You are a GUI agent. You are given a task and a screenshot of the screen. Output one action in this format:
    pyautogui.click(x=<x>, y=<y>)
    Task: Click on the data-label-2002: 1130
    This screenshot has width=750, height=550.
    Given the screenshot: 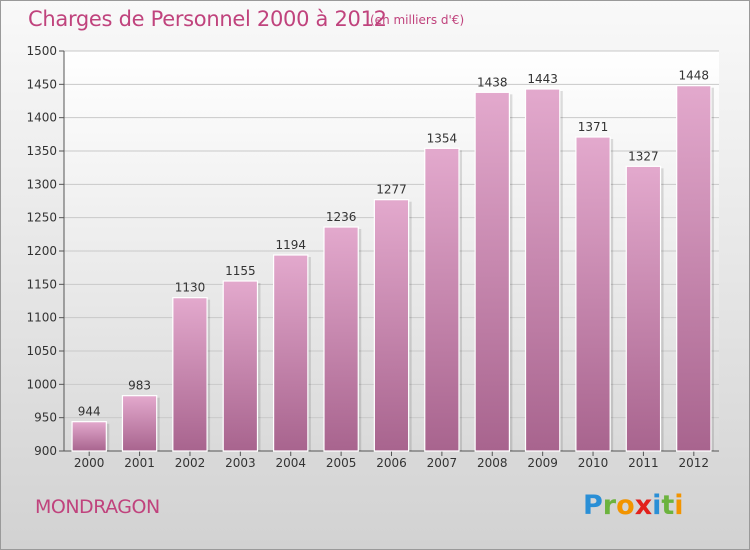 What is the action you would take?
    pyautogui.click(x=190, y=288)
    